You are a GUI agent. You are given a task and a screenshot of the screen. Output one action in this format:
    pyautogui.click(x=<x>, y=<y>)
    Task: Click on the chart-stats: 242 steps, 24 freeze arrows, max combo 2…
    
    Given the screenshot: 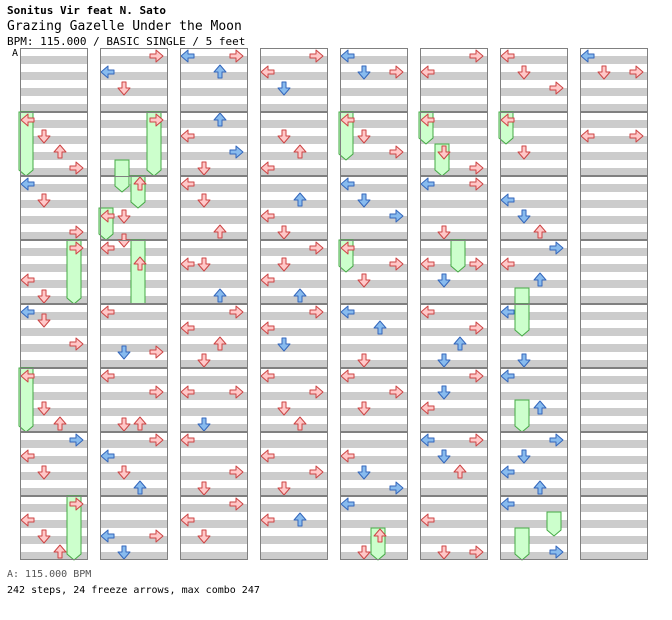 What is the action you would take?
    pyautogui.click(x=133, y=590)
    